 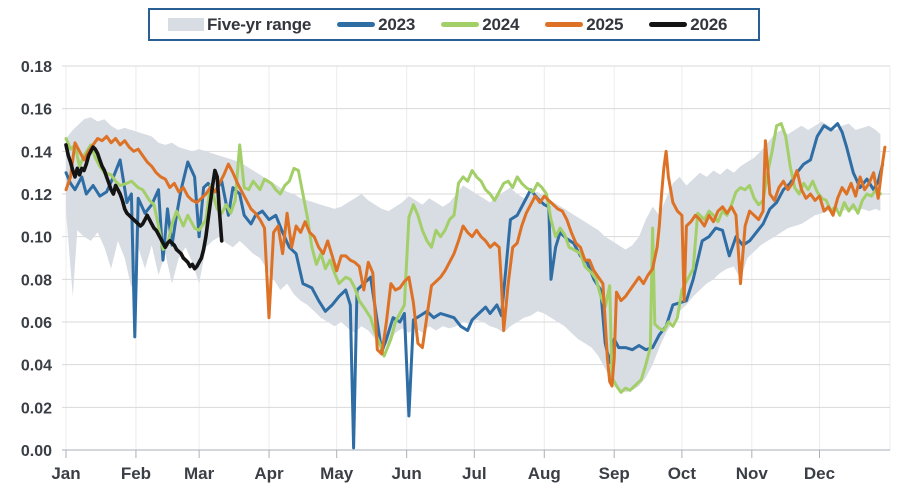 I want to click on y-tick-label: 0.02, so click(x=36, y=408).